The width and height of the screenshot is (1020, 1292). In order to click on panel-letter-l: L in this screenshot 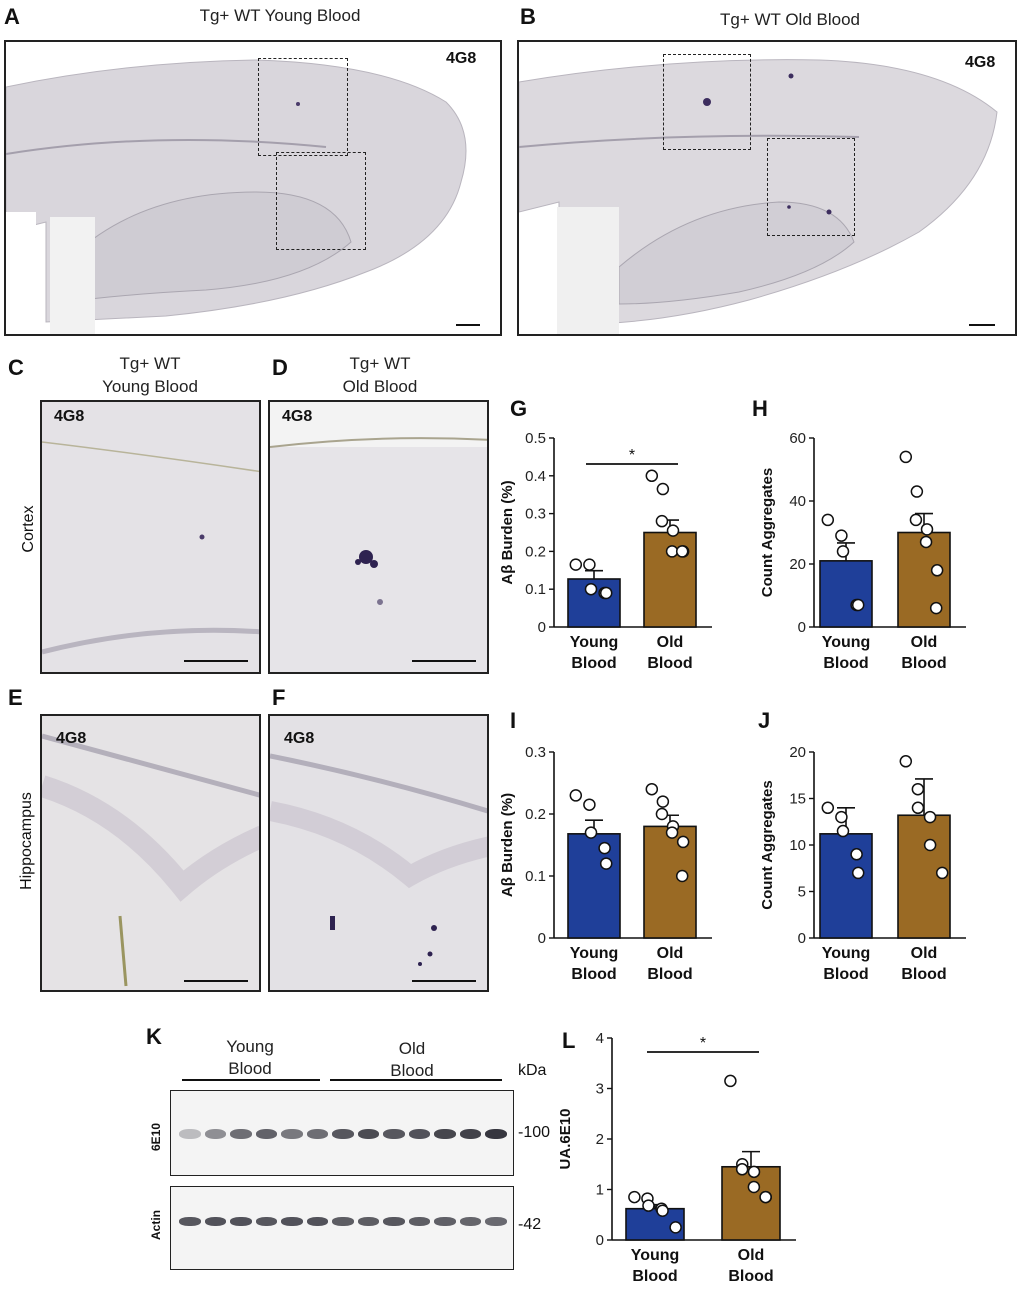, I will do `click(568, 1040)`.